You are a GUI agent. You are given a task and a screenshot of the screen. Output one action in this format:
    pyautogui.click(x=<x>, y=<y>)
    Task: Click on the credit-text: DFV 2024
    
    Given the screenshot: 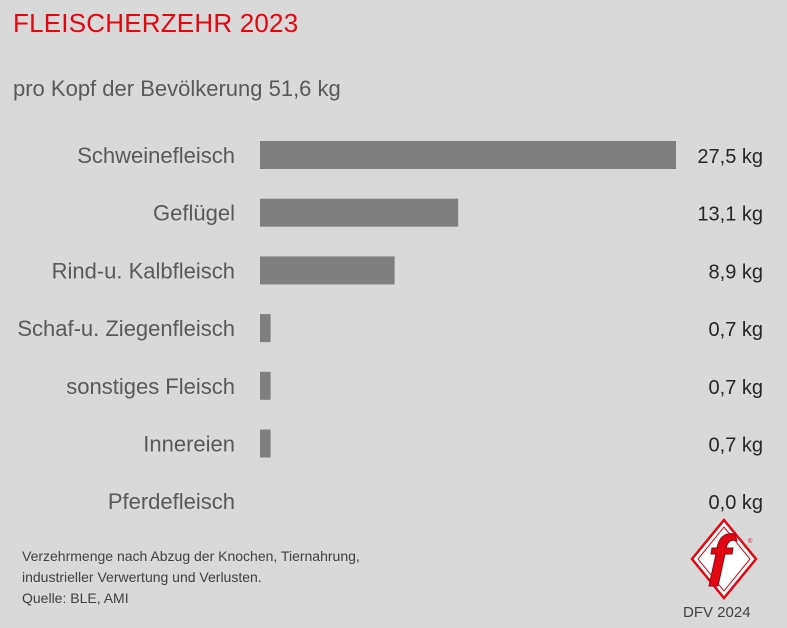 What is the action you would take?
    pyautogui.click(x=717, y=612)
    